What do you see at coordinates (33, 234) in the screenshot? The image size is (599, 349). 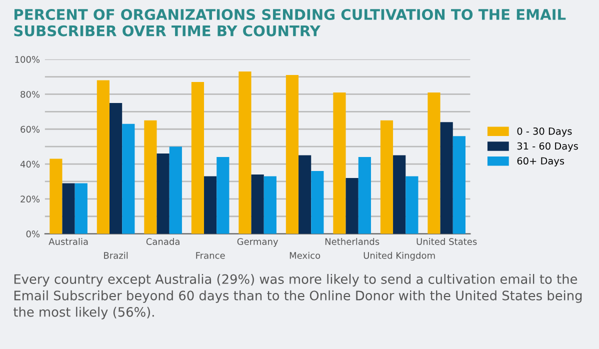 I see `y-tick-label: 0%` at bounding box center [33, 234].